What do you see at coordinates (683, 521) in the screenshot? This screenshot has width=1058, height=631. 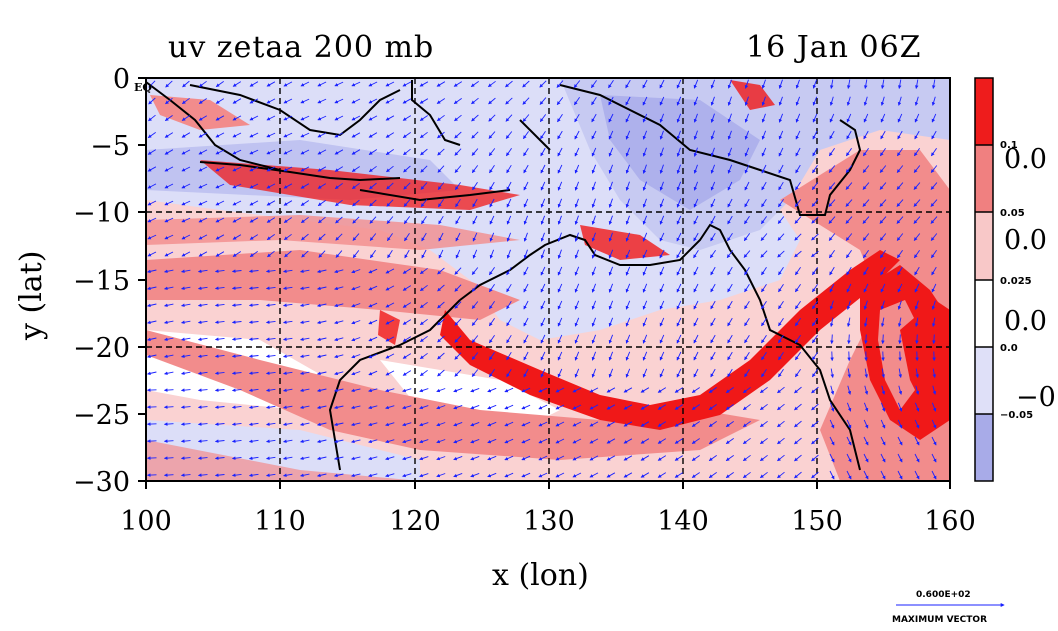 I see `x-tick-label: 140` at bounding box center [683, 521].